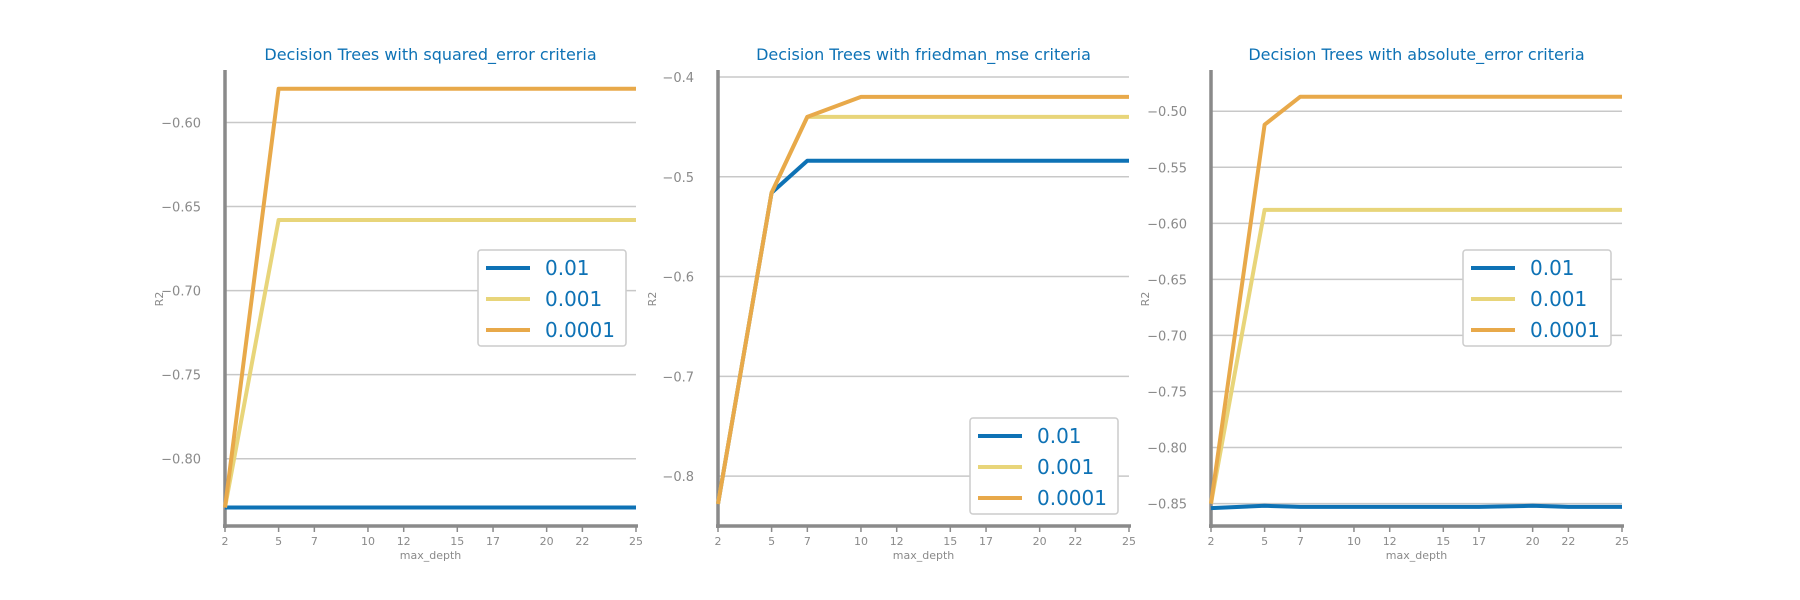 Image resolution: width=1800 pixels, height=600 pixels. What do you see at coordinates (678, 278) in the screenshot?
I see `y-tick-label: −0.6` at bounding box center [678, 278].